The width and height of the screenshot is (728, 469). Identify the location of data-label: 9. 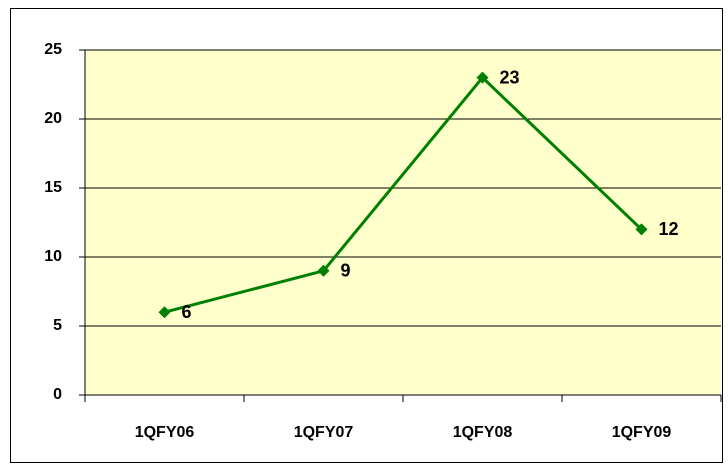
(346, 271).